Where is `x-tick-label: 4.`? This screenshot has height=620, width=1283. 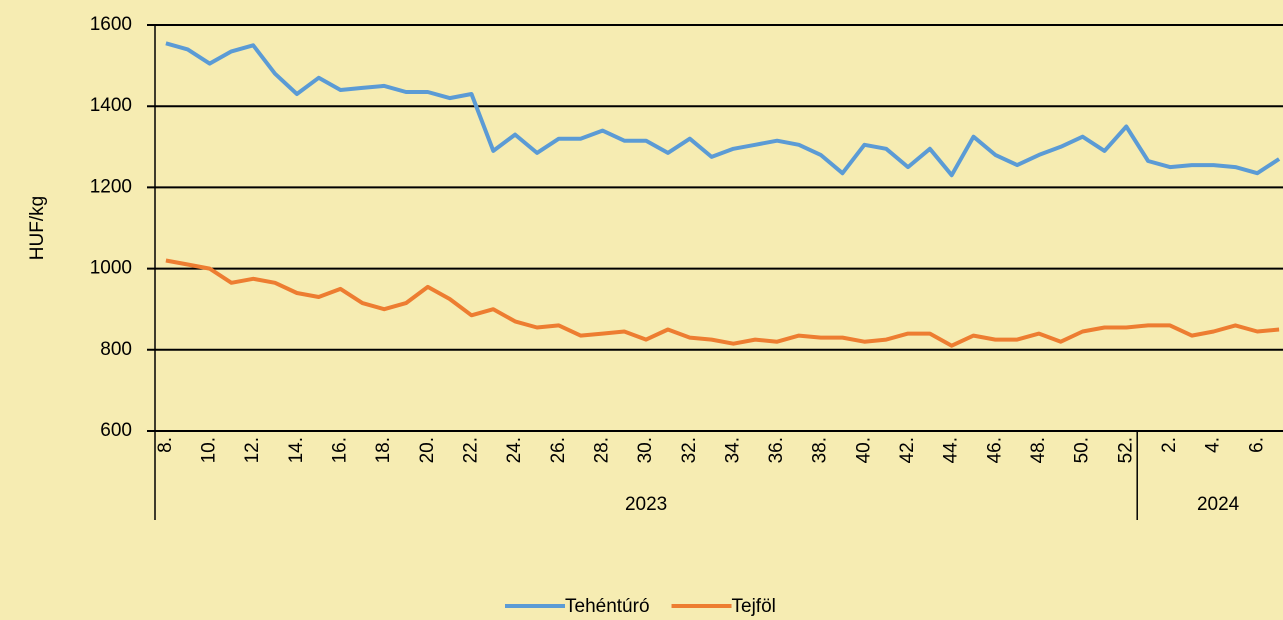
x-tick-label: 4. is located at coordinates (1213, 445).